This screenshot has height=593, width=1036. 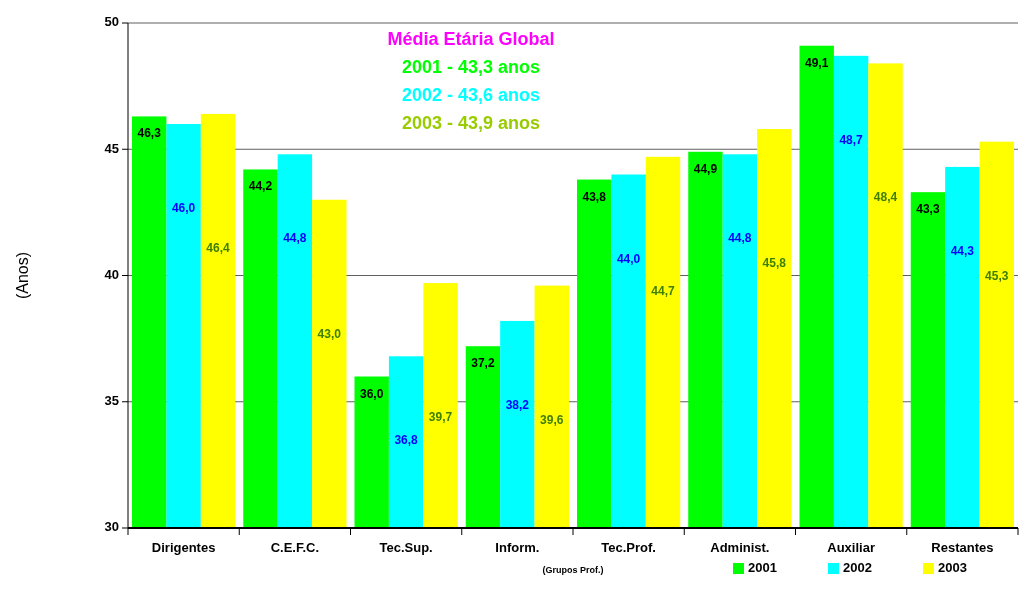 I want to click on data-label: 45,3, so click(x=997, y=275).